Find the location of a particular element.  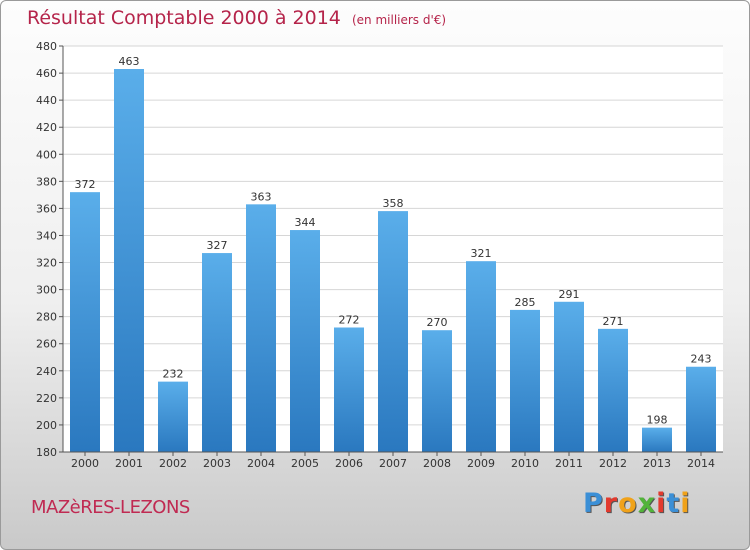

logo-letter: r is located at coordinates (611, 503).